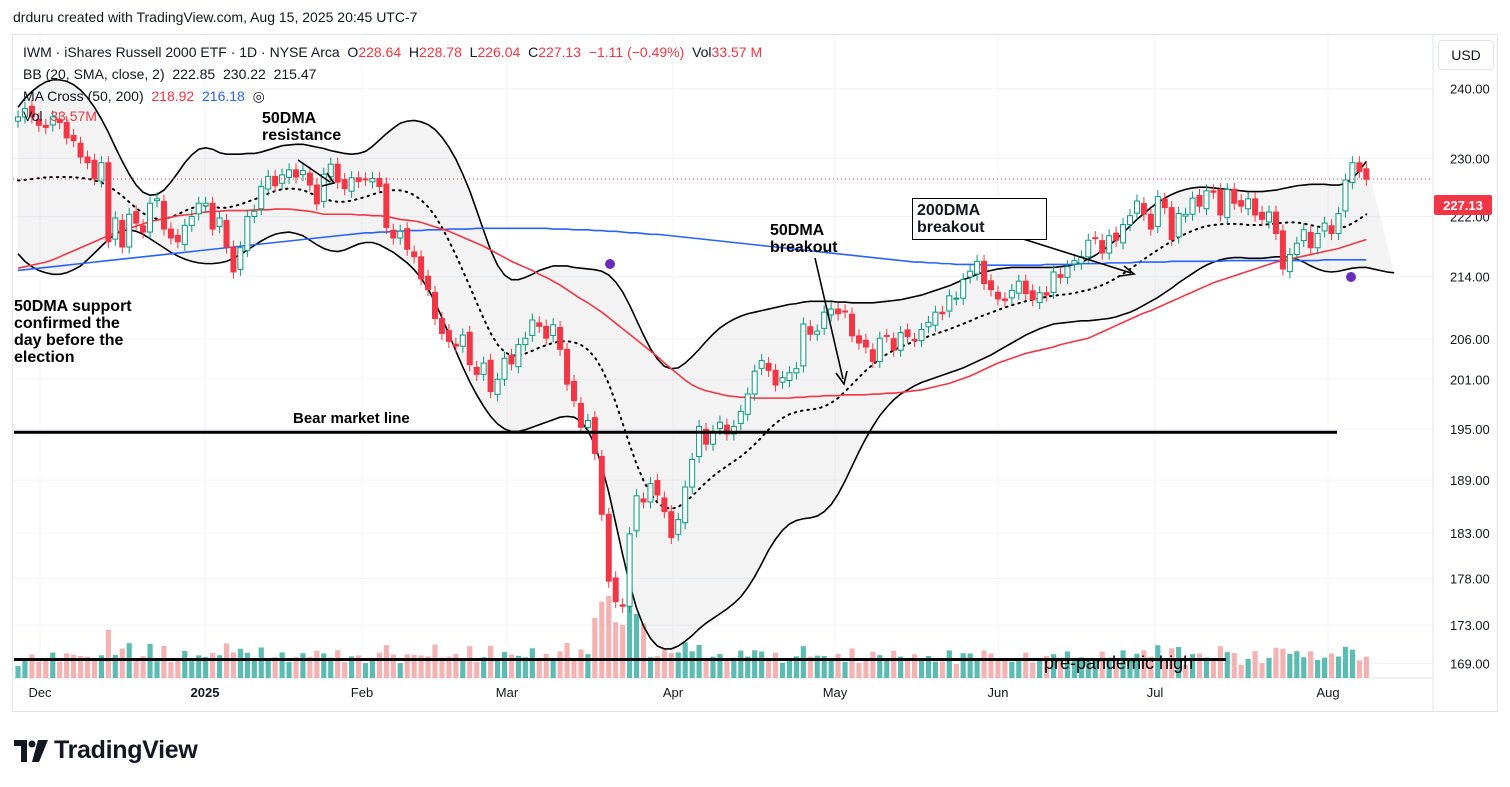 This screenshot has height=787, width=1510. I want to click on legend-open-label: O, so click(353, 52).